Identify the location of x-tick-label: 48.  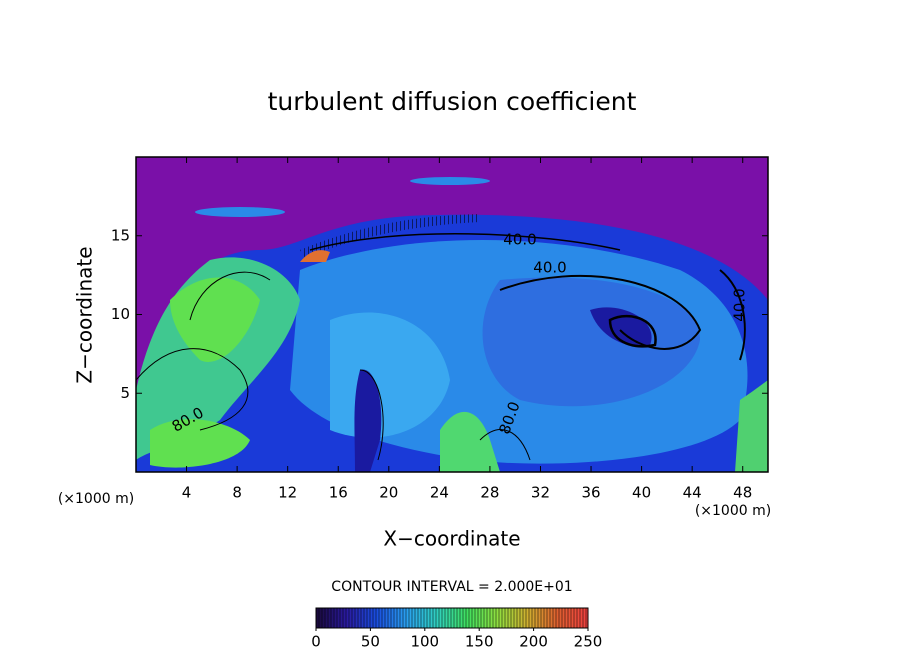
(742, 493).